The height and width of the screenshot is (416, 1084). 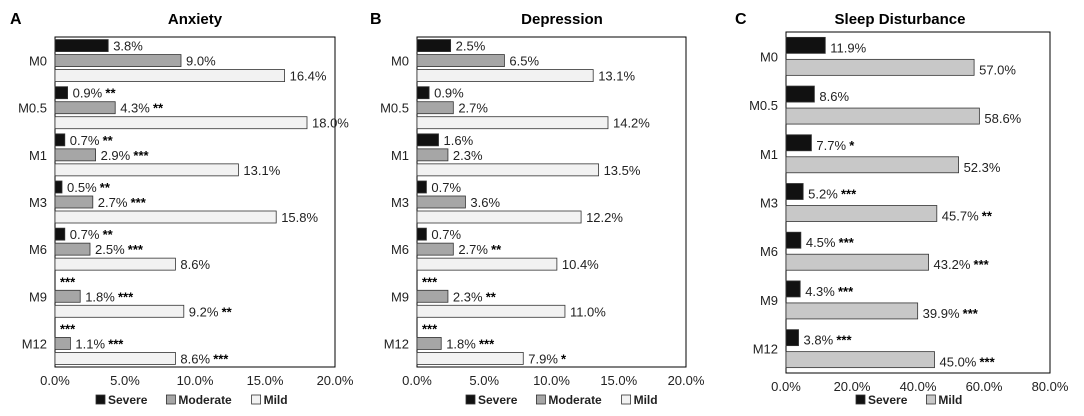 I want to click on category-label: M0, so click(x=769, y=56).